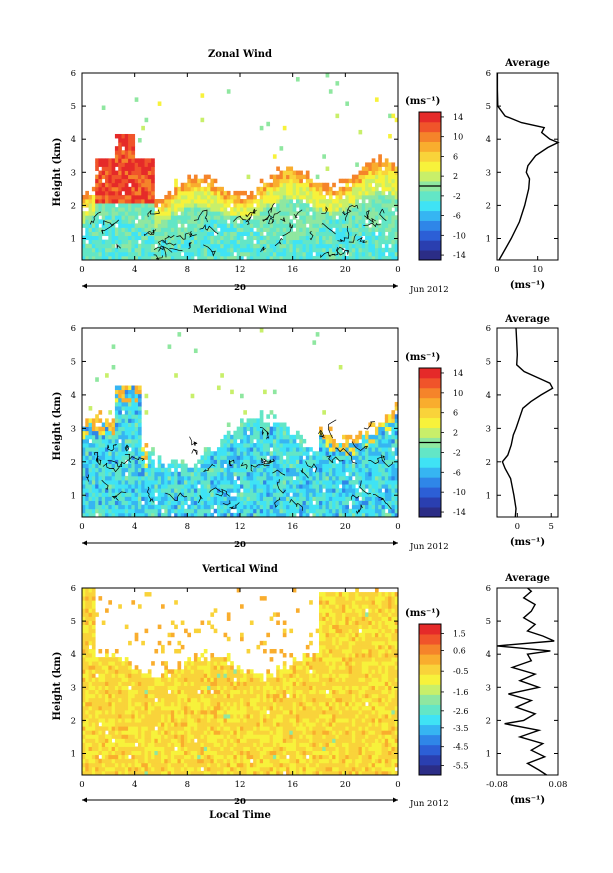 The image size is (613, 873). Describe the element at coordinates (429, 547) in the screenshot. I see `date-label: Jun 2012` at that location.